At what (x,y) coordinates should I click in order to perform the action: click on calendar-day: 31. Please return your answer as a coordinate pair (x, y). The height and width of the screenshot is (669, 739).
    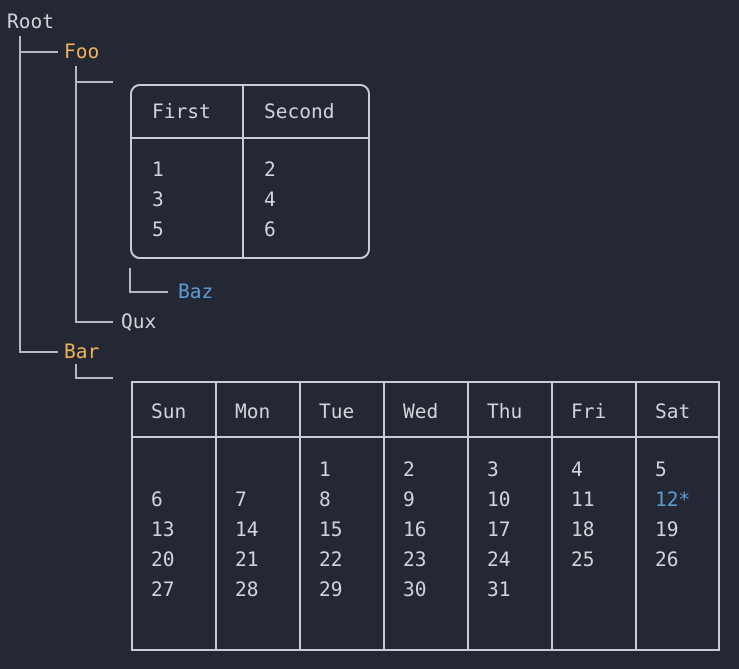
    Looking at the image, I should click on (499, 589).